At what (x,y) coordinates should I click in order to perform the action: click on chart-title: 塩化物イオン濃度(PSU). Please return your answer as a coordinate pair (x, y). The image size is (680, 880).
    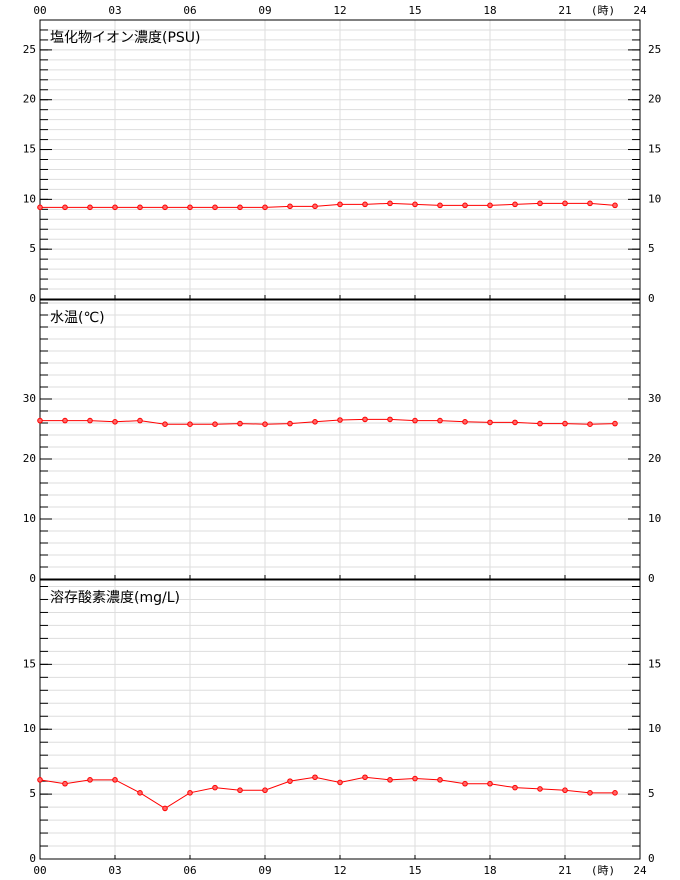
    Looking at the image, I should click on (125, 38).